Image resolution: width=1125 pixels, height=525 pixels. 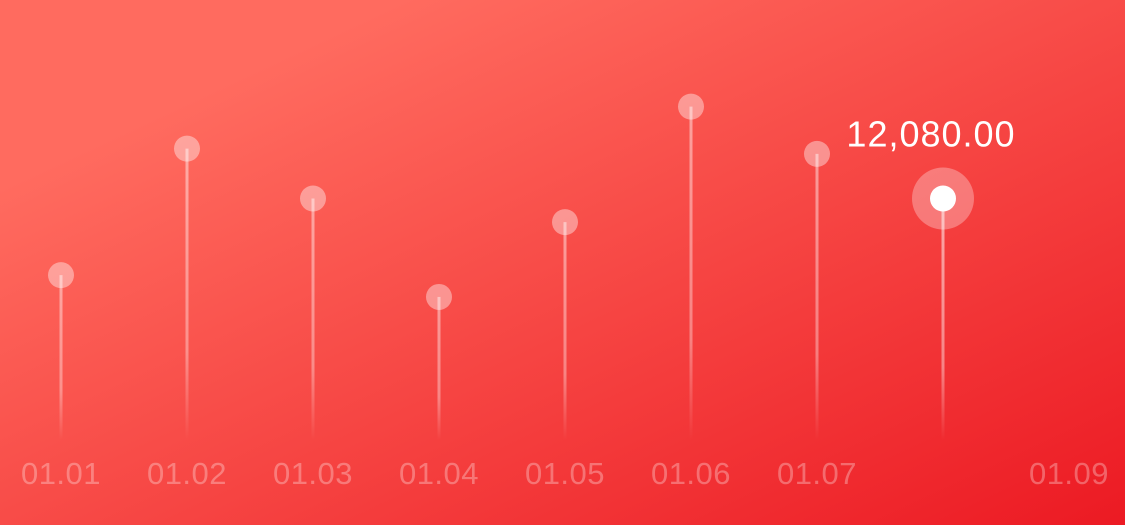 I want to click on highlight-value-label: 12,080.00, so click(x=930, y=134).